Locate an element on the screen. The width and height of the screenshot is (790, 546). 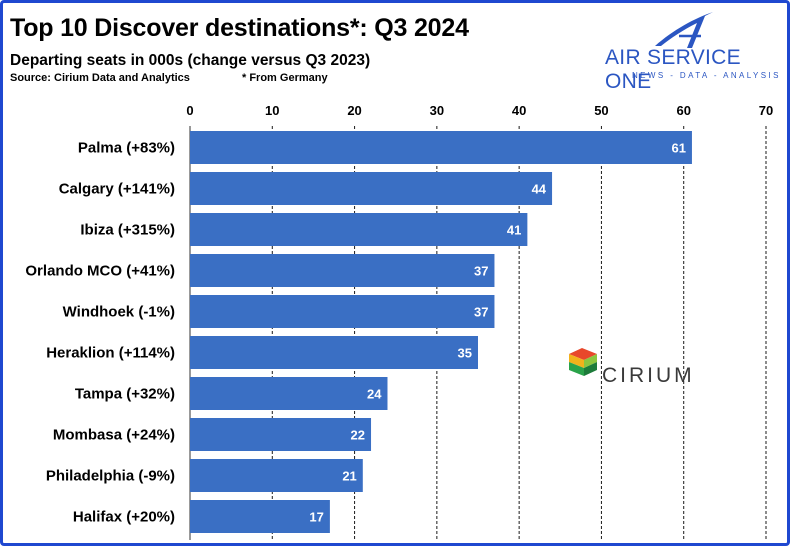
data-label: 22 is located at coordinates (358, 435).